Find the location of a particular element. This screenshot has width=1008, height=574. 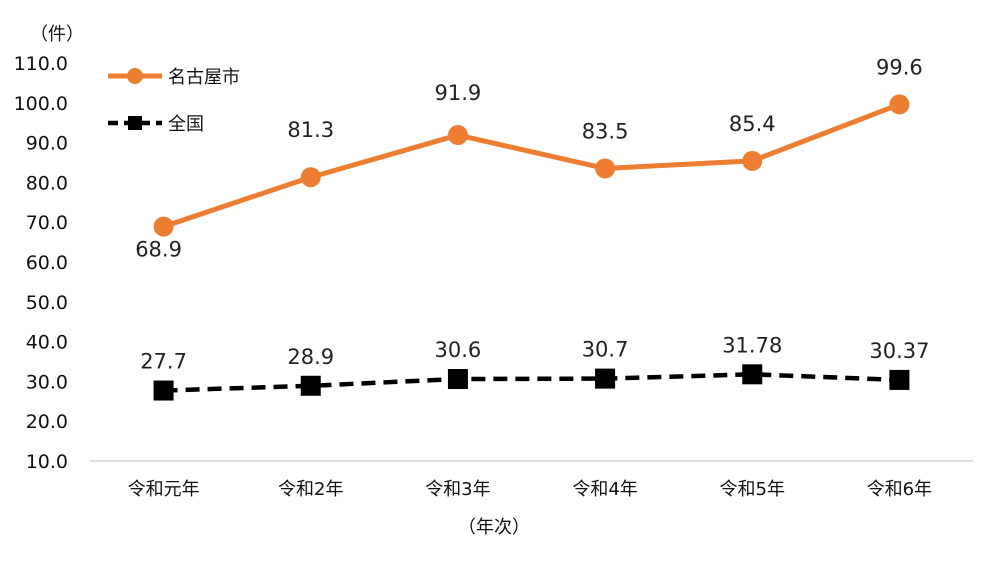

x-tick-label: 令和6年 is located at coordinates (899, 489).